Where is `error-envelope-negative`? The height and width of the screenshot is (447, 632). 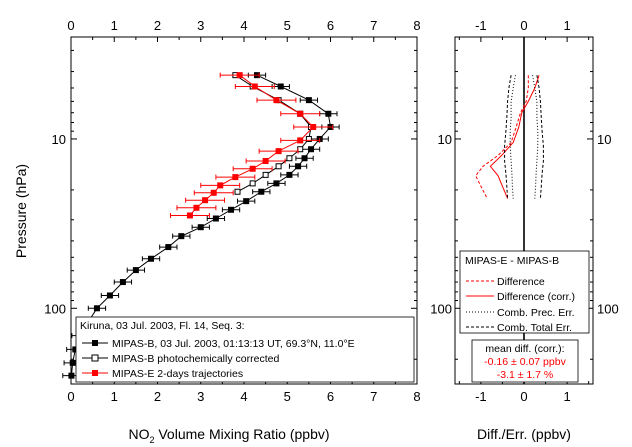
error-envelope-negative is located at coordinates (512, 137).